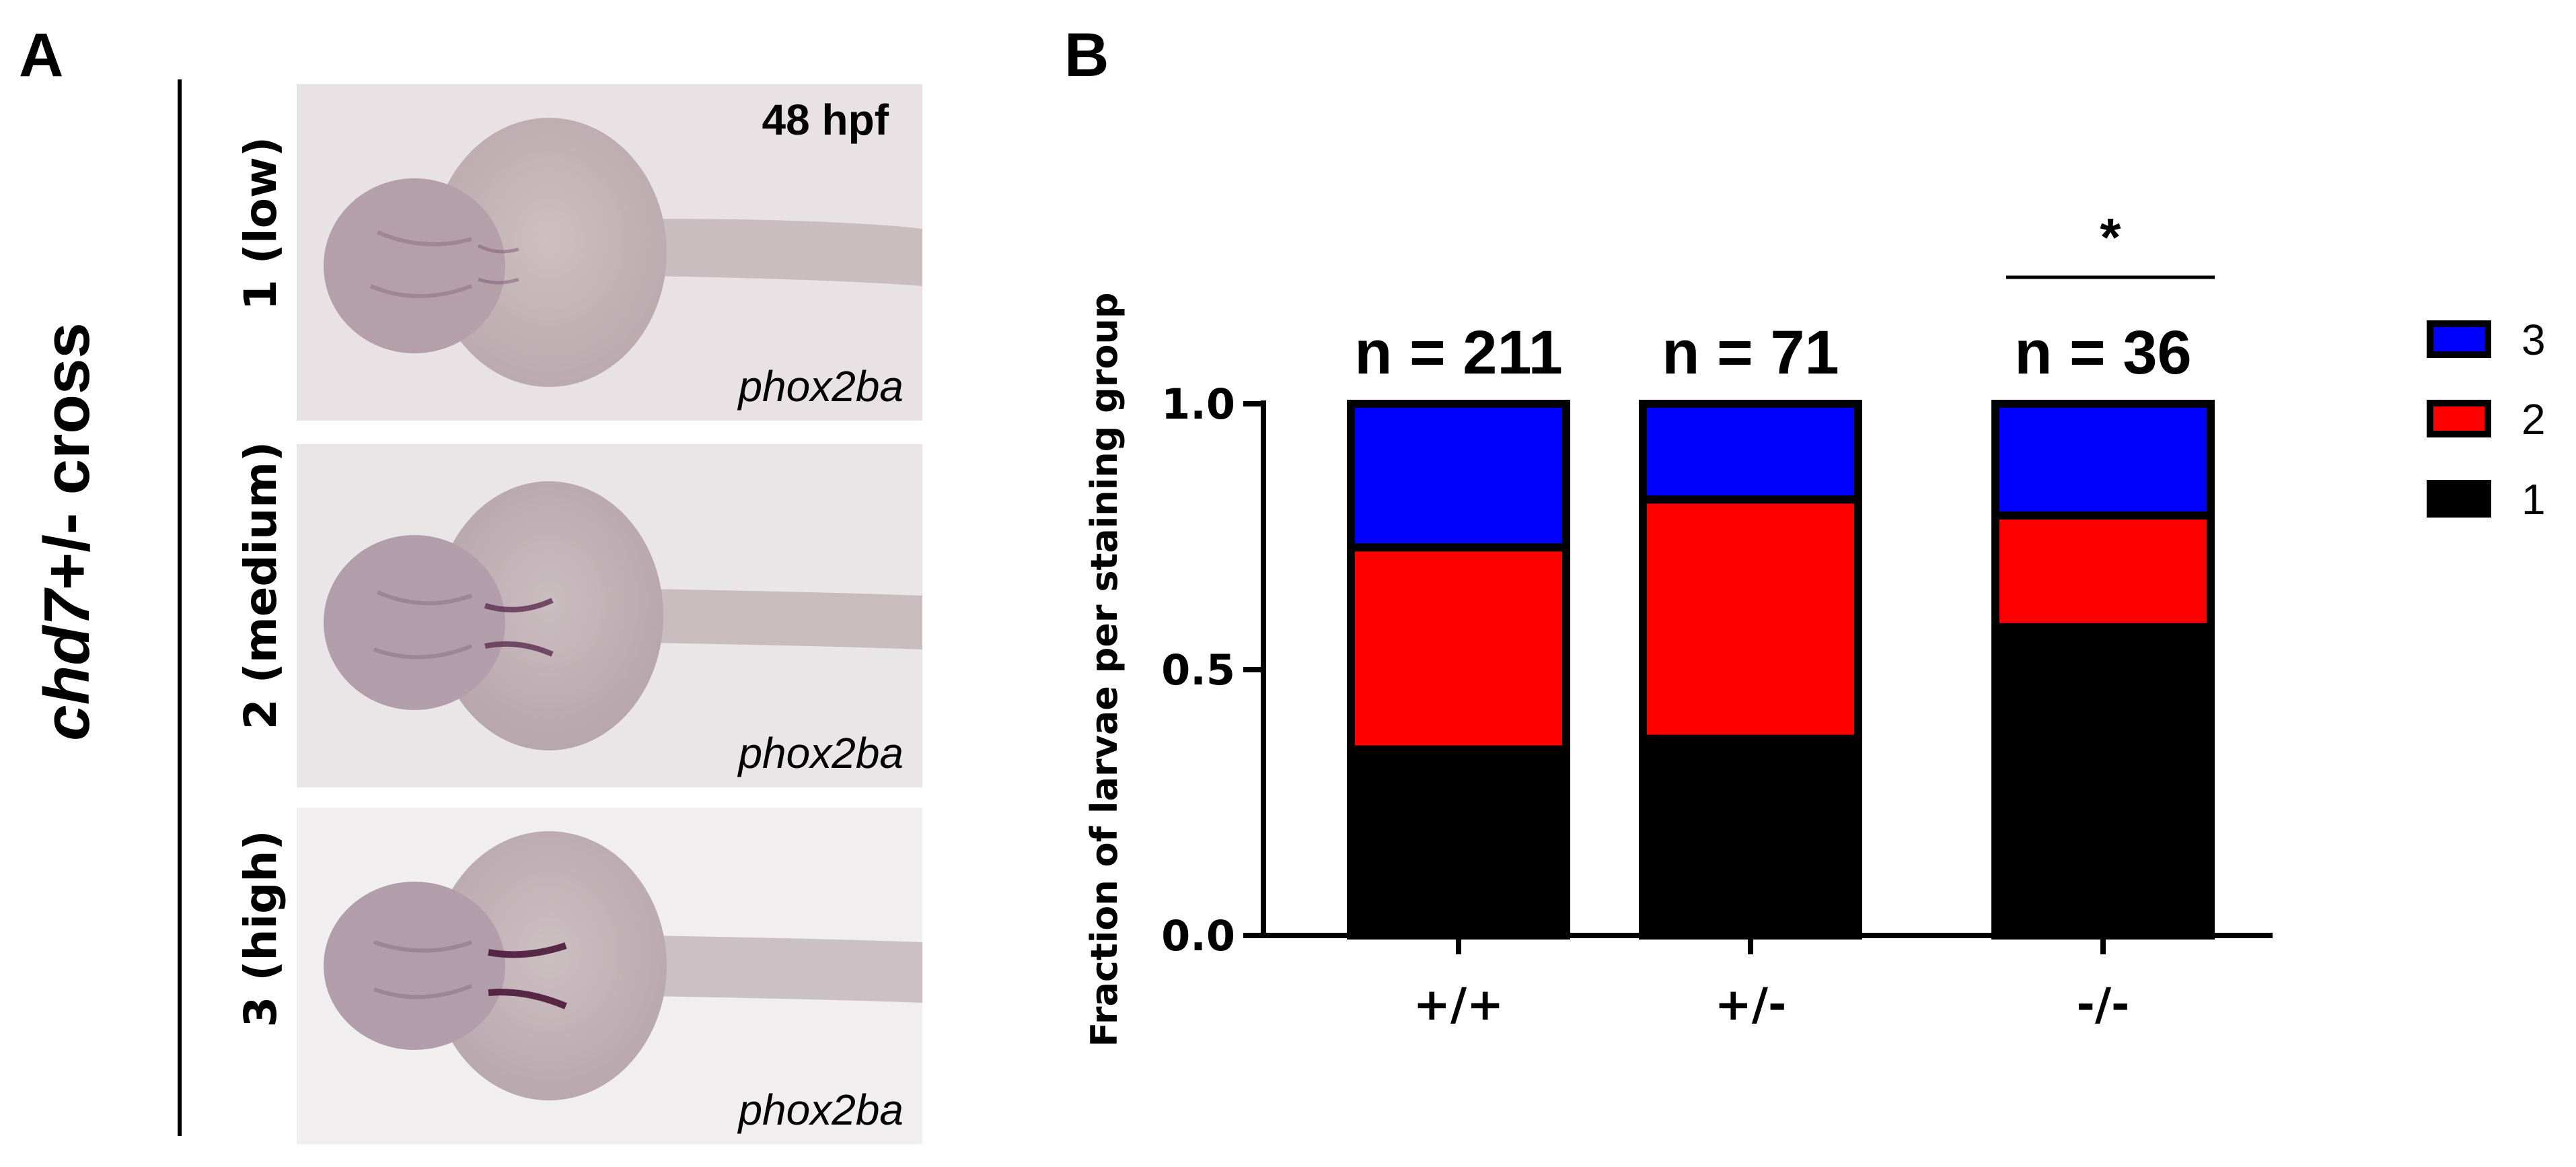 This screenshot has width=2576, height=1167. Describe the element at coordinates (821, 386) in the screenshot. I see `gene-label-low: phox2ba` at that location.